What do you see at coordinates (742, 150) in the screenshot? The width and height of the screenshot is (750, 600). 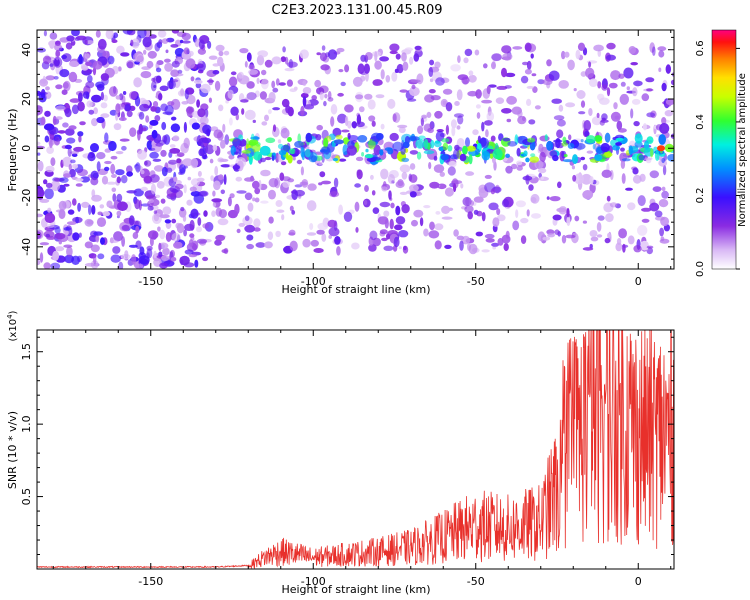 I see `colorbar-label: Normalized spectral amplitude` at bounding box center [742, 150].